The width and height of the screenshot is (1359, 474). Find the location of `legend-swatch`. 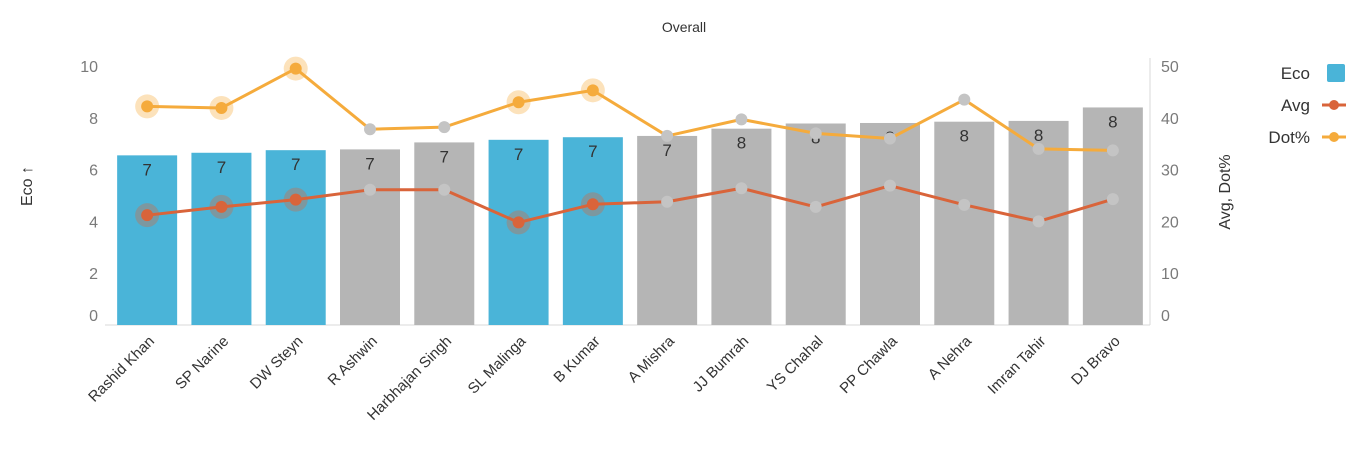

legend-swatch is located at coordinates (1336, 73).